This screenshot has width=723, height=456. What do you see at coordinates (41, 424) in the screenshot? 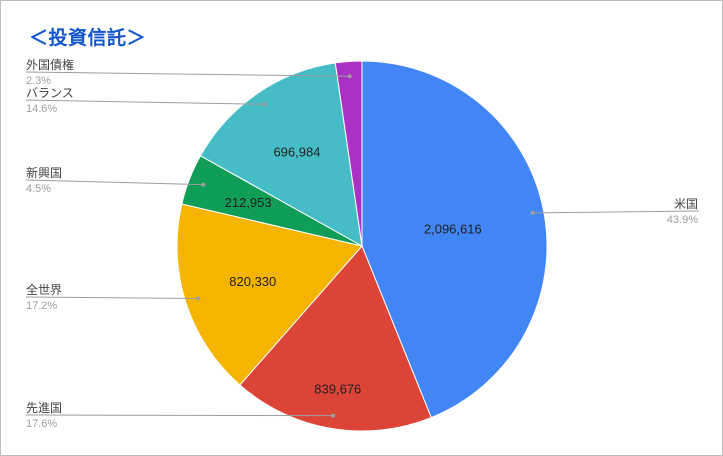
I see `slice-2-percent-label: 17.6%` at bounding box center [41, 424].